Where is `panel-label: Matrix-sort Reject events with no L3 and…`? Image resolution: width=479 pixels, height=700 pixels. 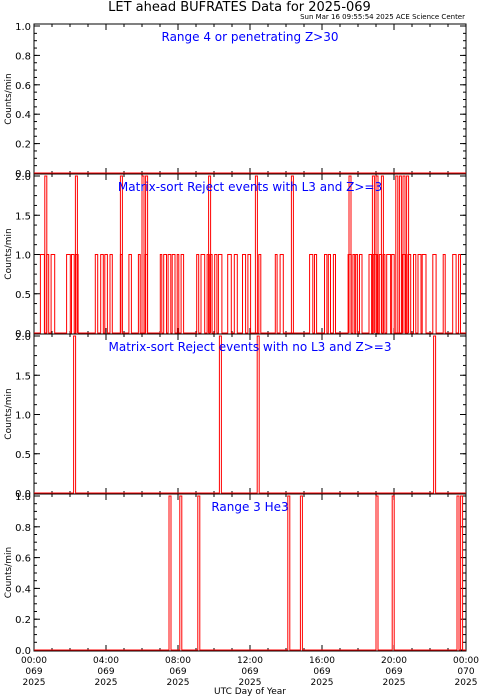 panel-label: Matrix-sort Reject events with no L3 and… is located at coordinates (250, 347).